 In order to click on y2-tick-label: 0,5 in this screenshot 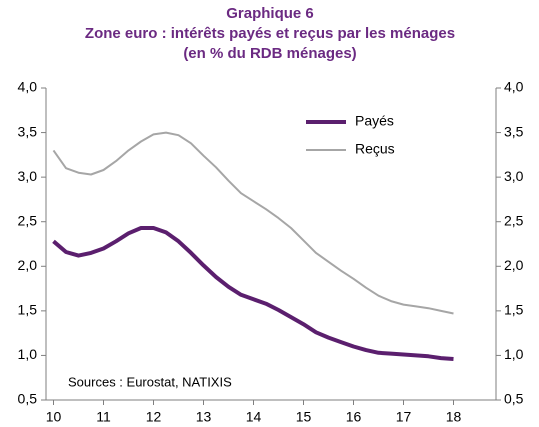, I will do `click(514, 399)`.